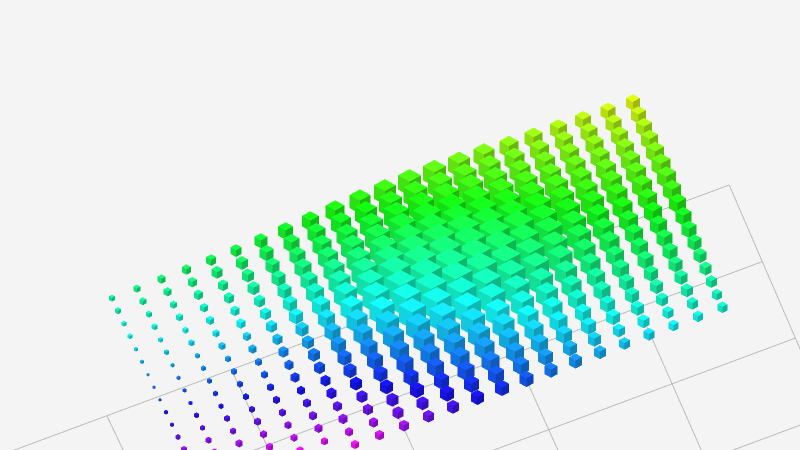 This screenshot has width=800, height=450. What do you see at coordinates (764, 267) in the screenshot?
I see `grid-line` at bounding box center [764, 267].